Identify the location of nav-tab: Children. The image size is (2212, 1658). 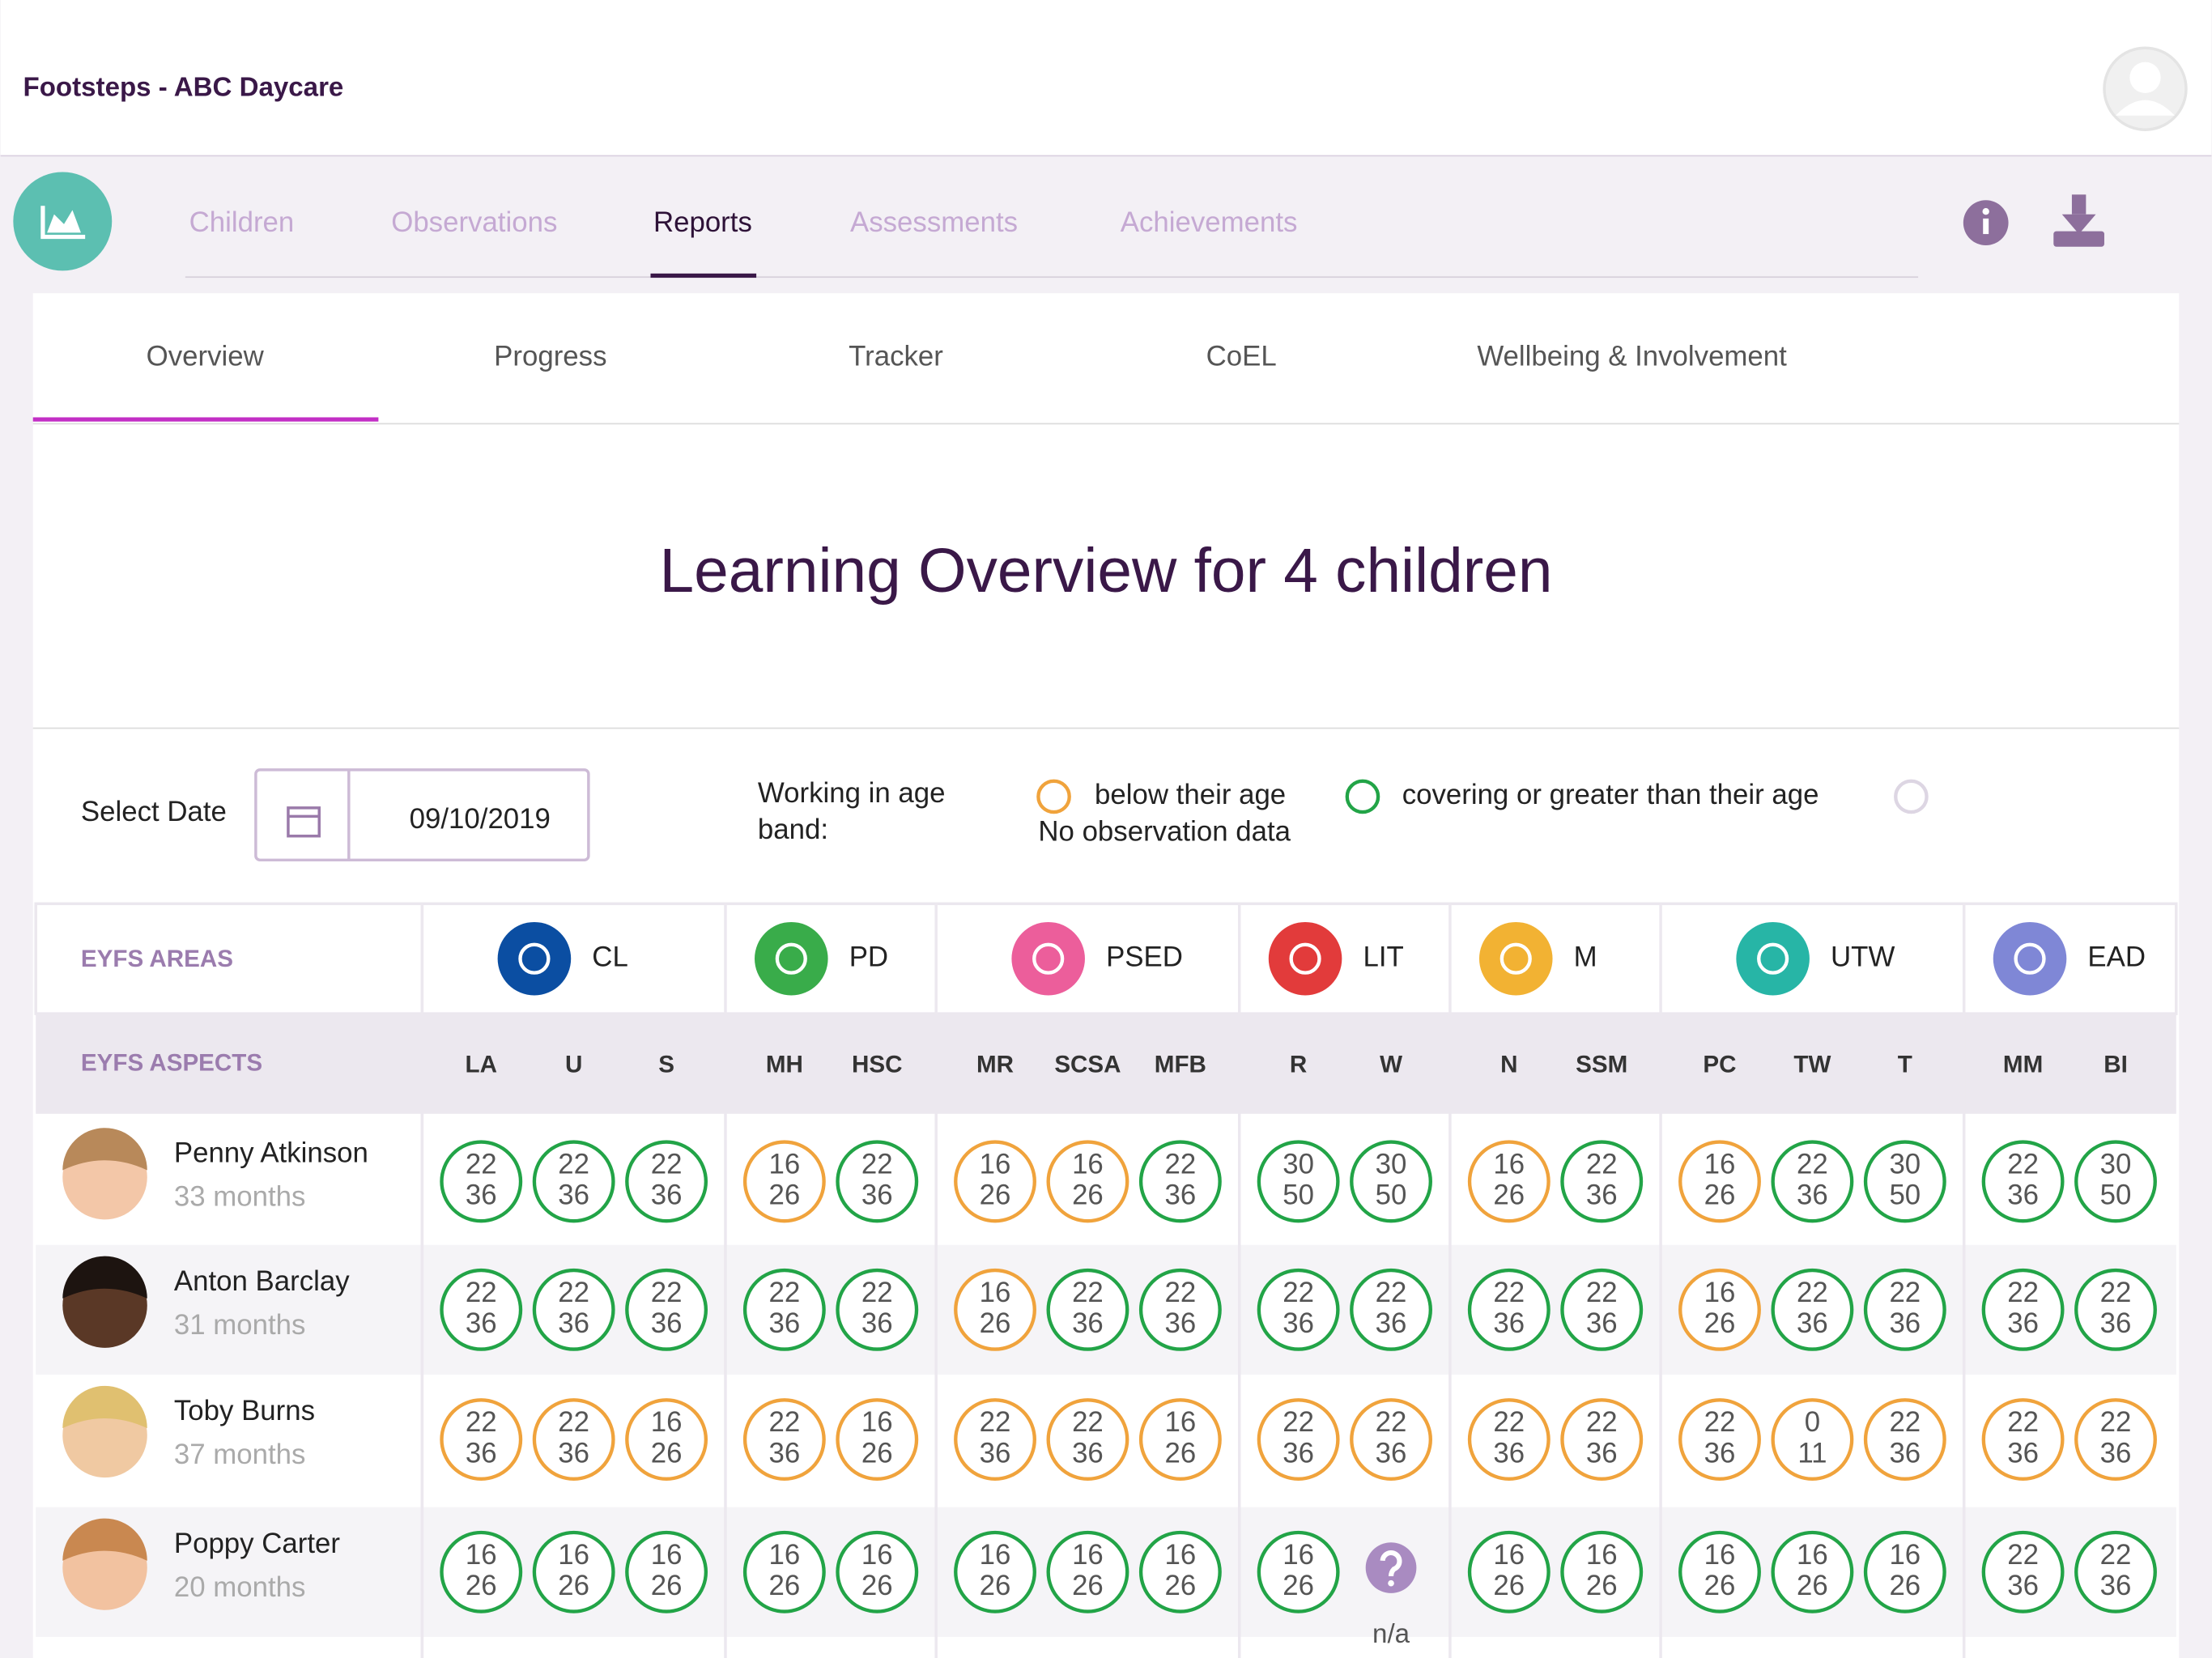
(242, 222).